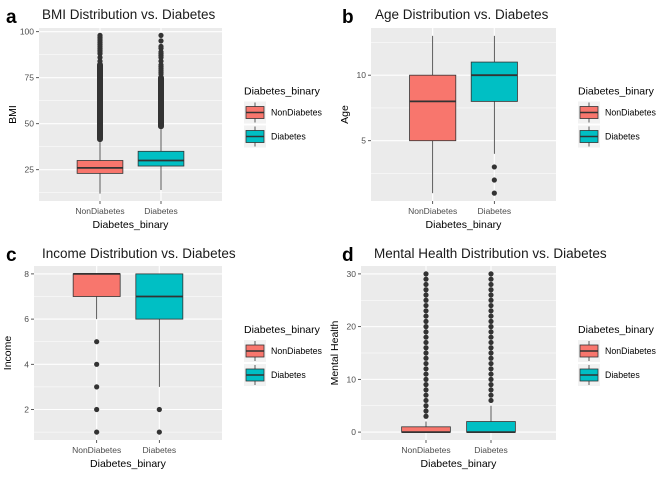 The width and height of the screenshot is (672, 480). Describe the element at coordinates (352, 274) in the screenshot. I see `y-tick-label: 30` at that location.